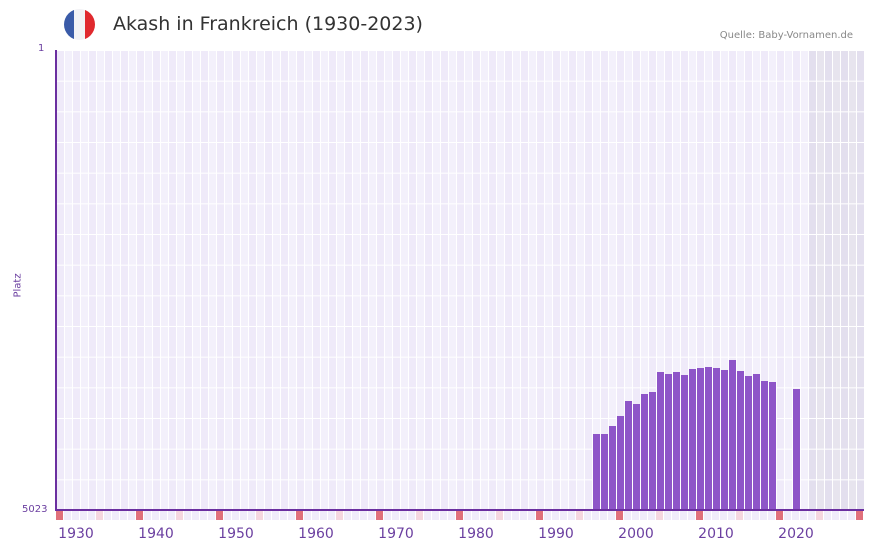  What do you see at coordinates (764, 445) in the screenshot?
I see `bar-2016` at bounding box center [764, 445].